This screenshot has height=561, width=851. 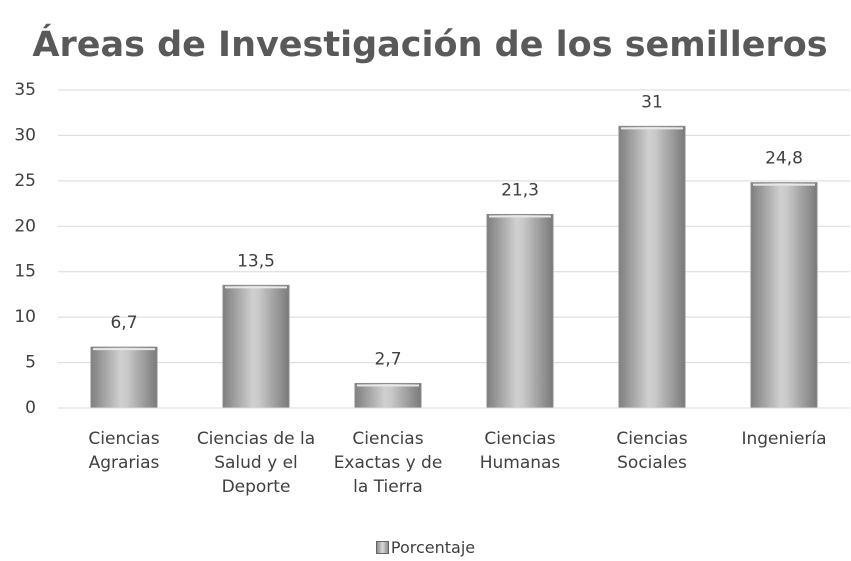 I want to click on x-tick-label: Ciencias Exactas y de la Tierra, so click(x=388, y=463).